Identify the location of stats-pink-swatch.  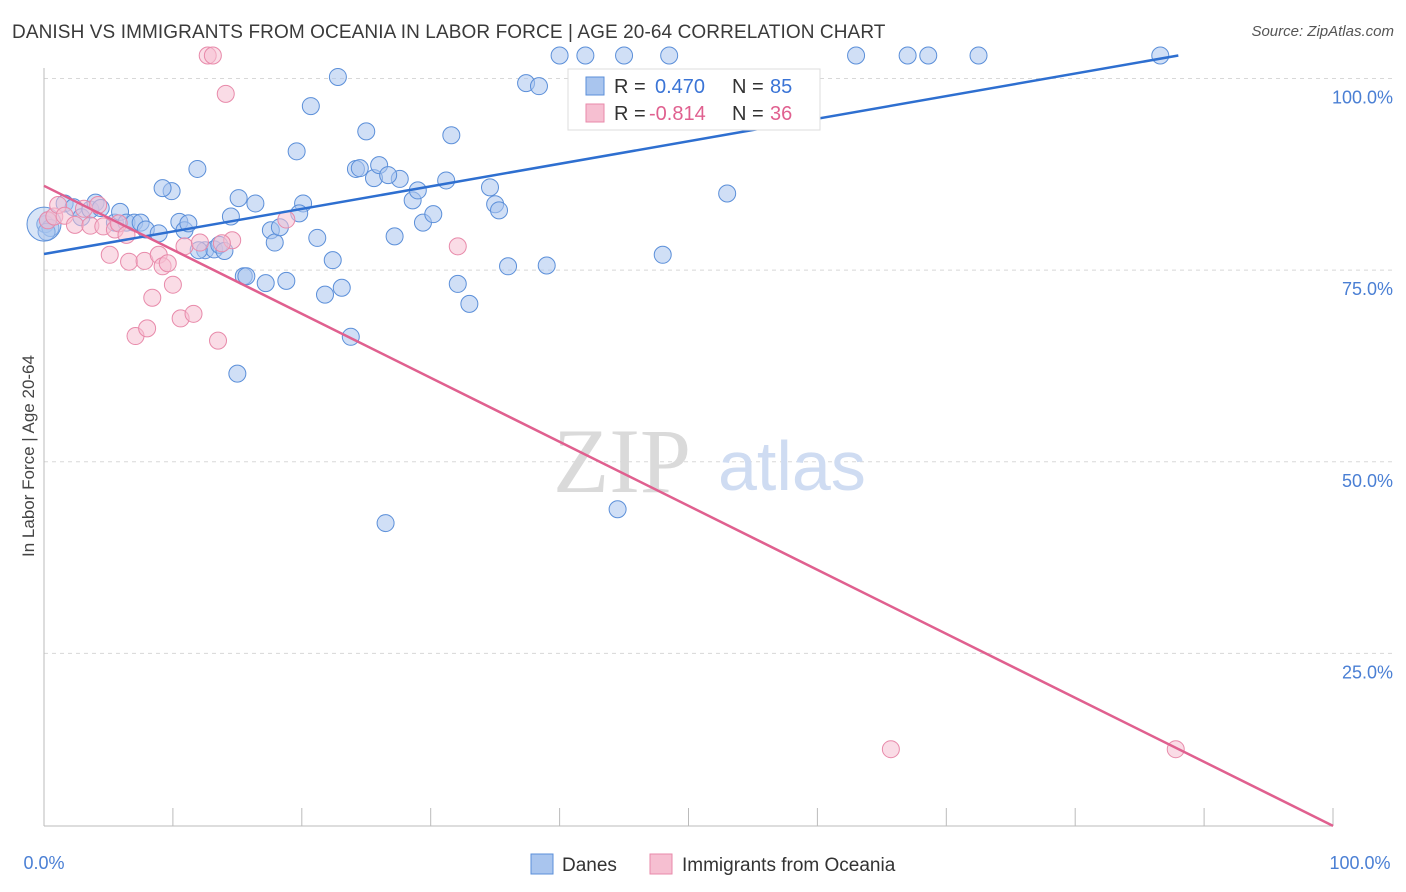
(595, 113).